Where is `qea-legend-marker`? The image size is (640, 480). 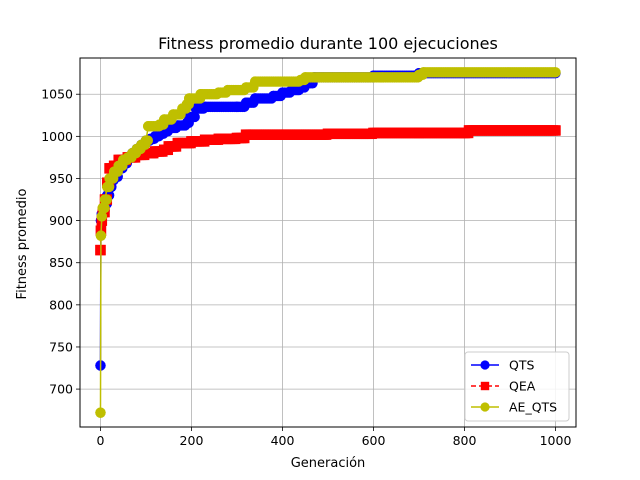
qea-legend-marker is located at coordinates (485, 386).